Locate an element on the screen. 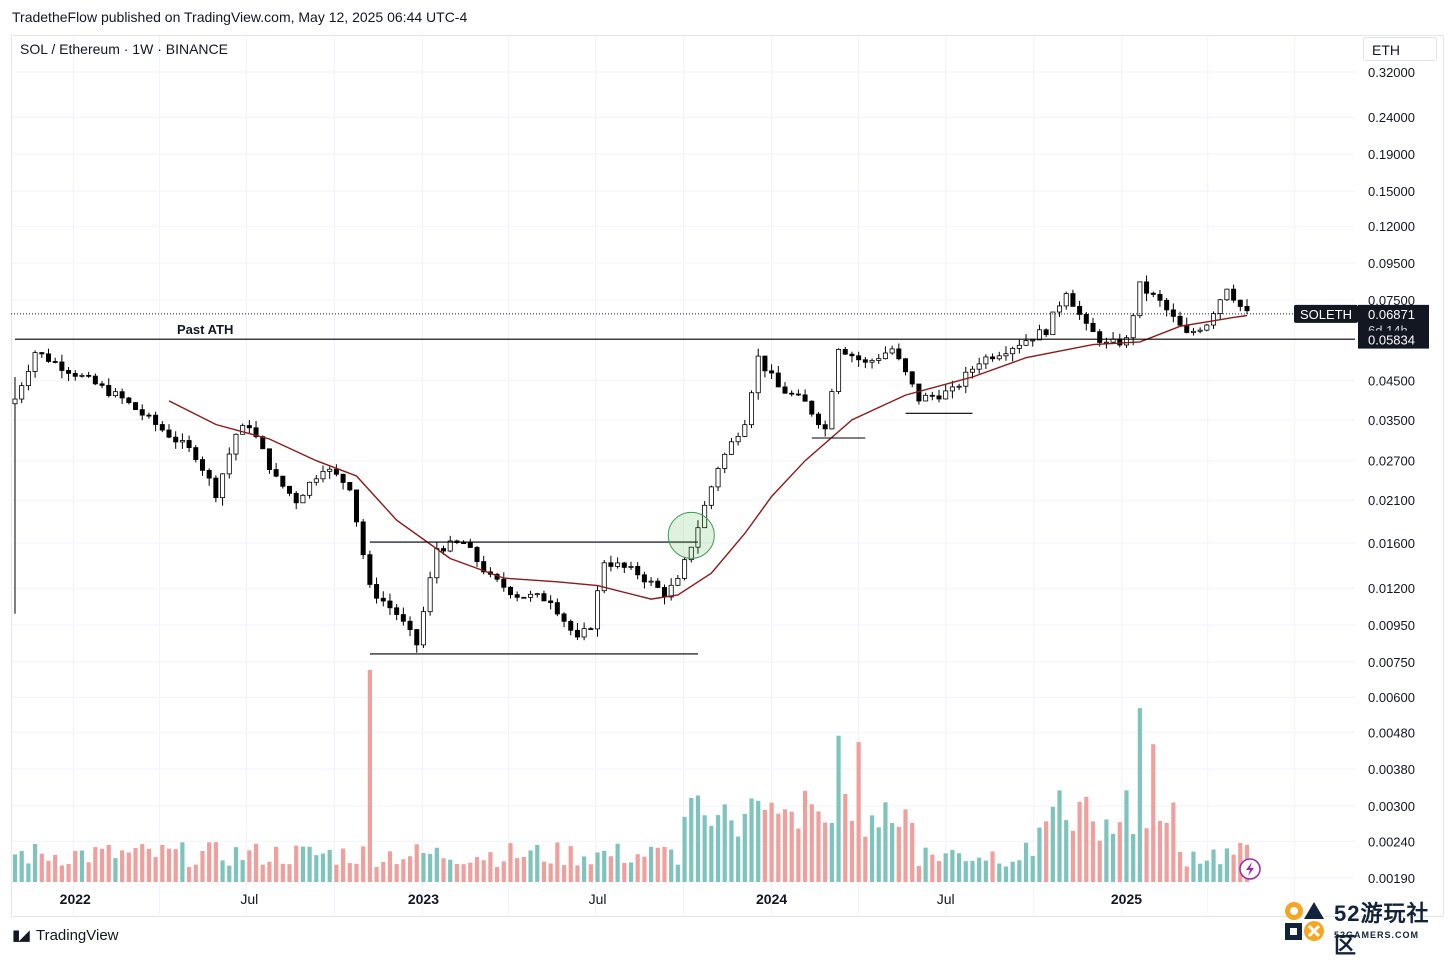 Image resolution: width=1456 pixels, height=960 pixels. y-axis-tick-label: 0.00950 is located at coordinates (1391, 625).